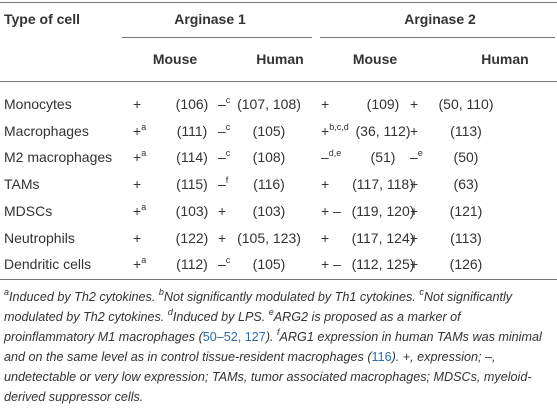 This screenshot has height=413, width=557. What do you see at coordinates (269, 184) in the screenshot?
I see `reference: (116)` at bounding box center [269, 184].